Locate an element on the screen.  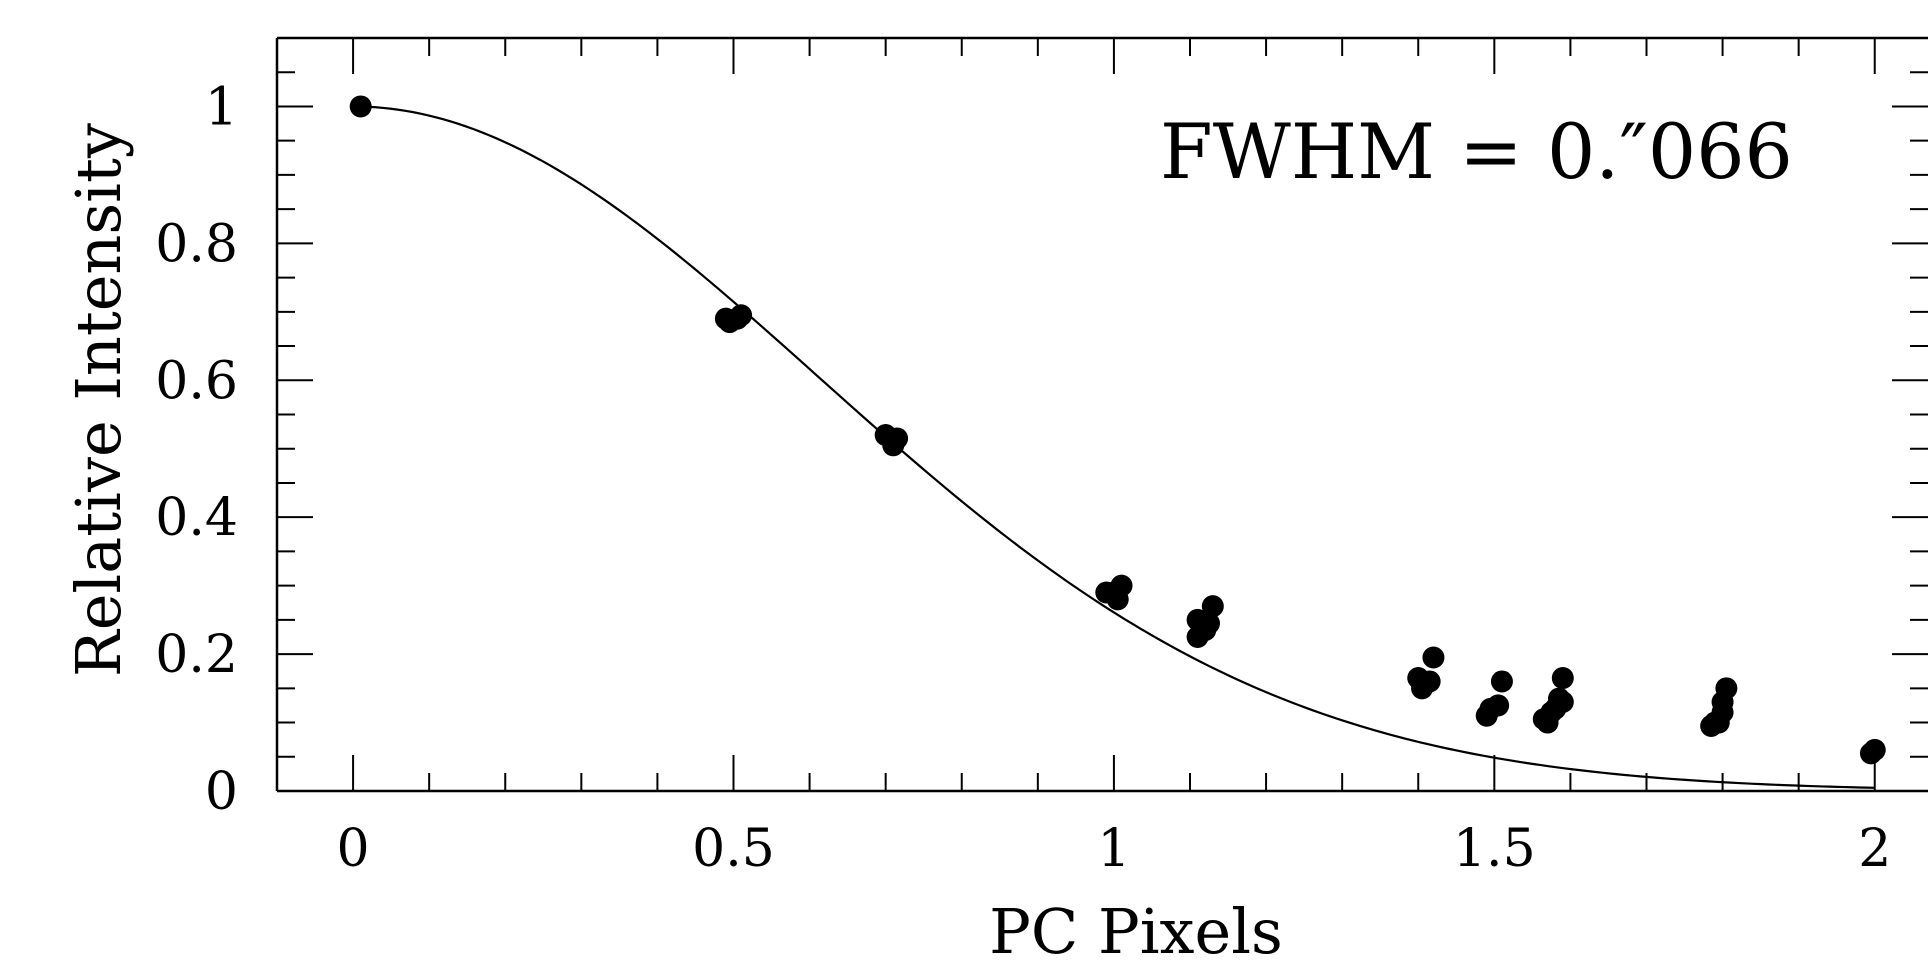
y-tick-label: 1 is located at coordinates (221, 107).